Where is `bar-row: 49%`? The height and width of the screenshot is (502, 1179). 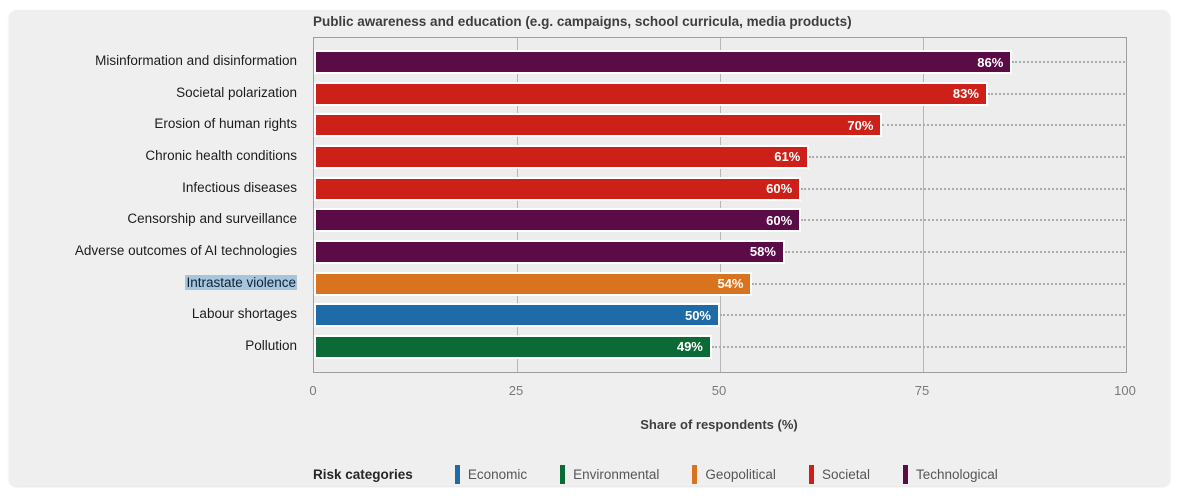
bar-row: 49% is located at coordinates (720, 346).